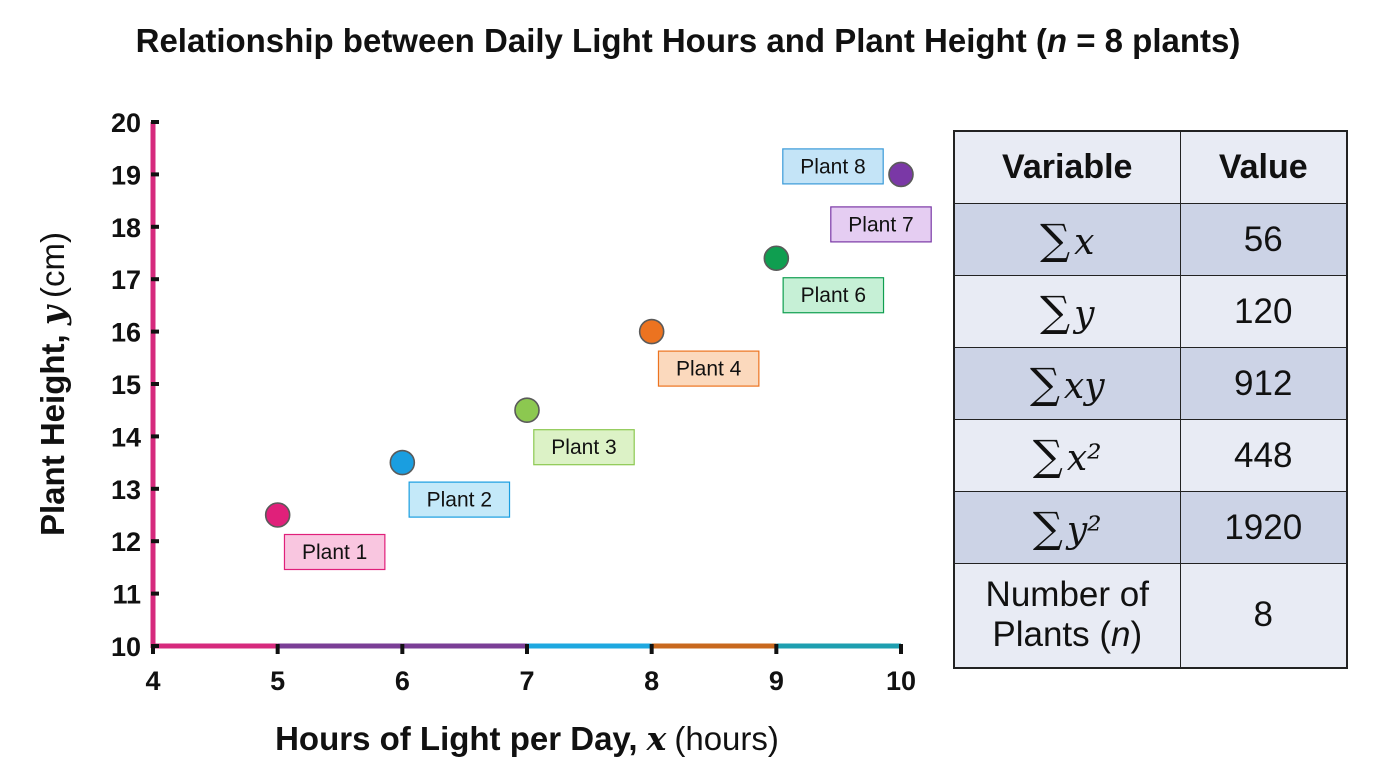  Describe the element at coordinates (1263, 527) in the screenshot. I see `value-cell: 1920` at that location.